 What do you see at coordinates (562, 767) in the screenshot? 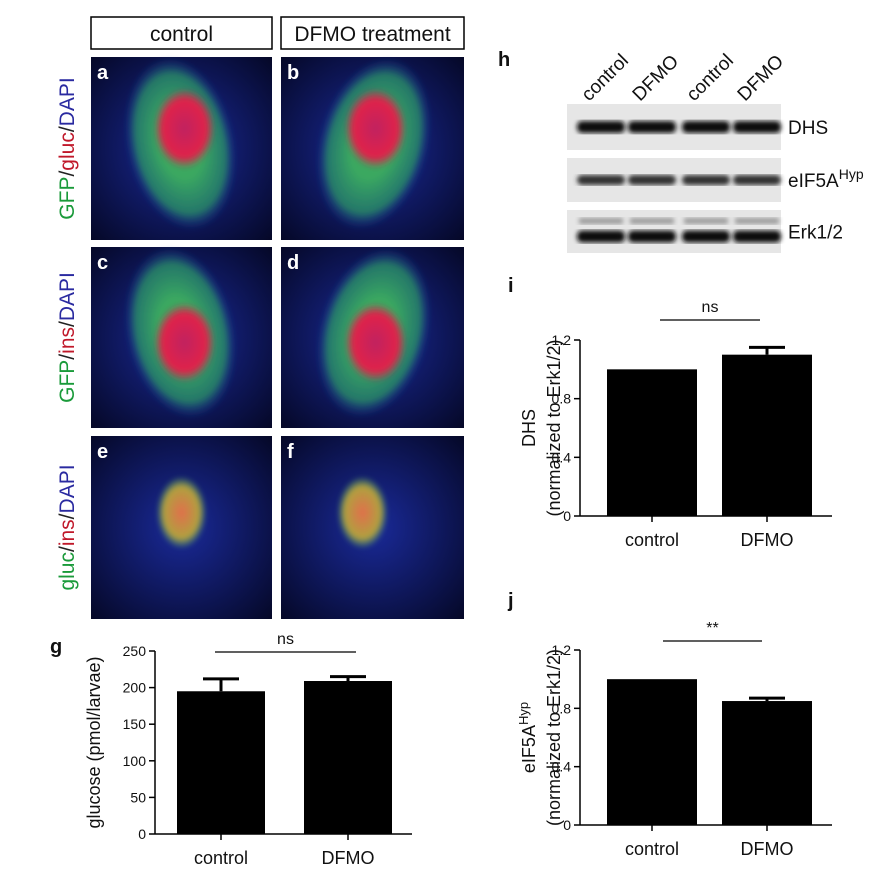
I see `y-tick-label: 0.4` at bounding box center [562, 767].